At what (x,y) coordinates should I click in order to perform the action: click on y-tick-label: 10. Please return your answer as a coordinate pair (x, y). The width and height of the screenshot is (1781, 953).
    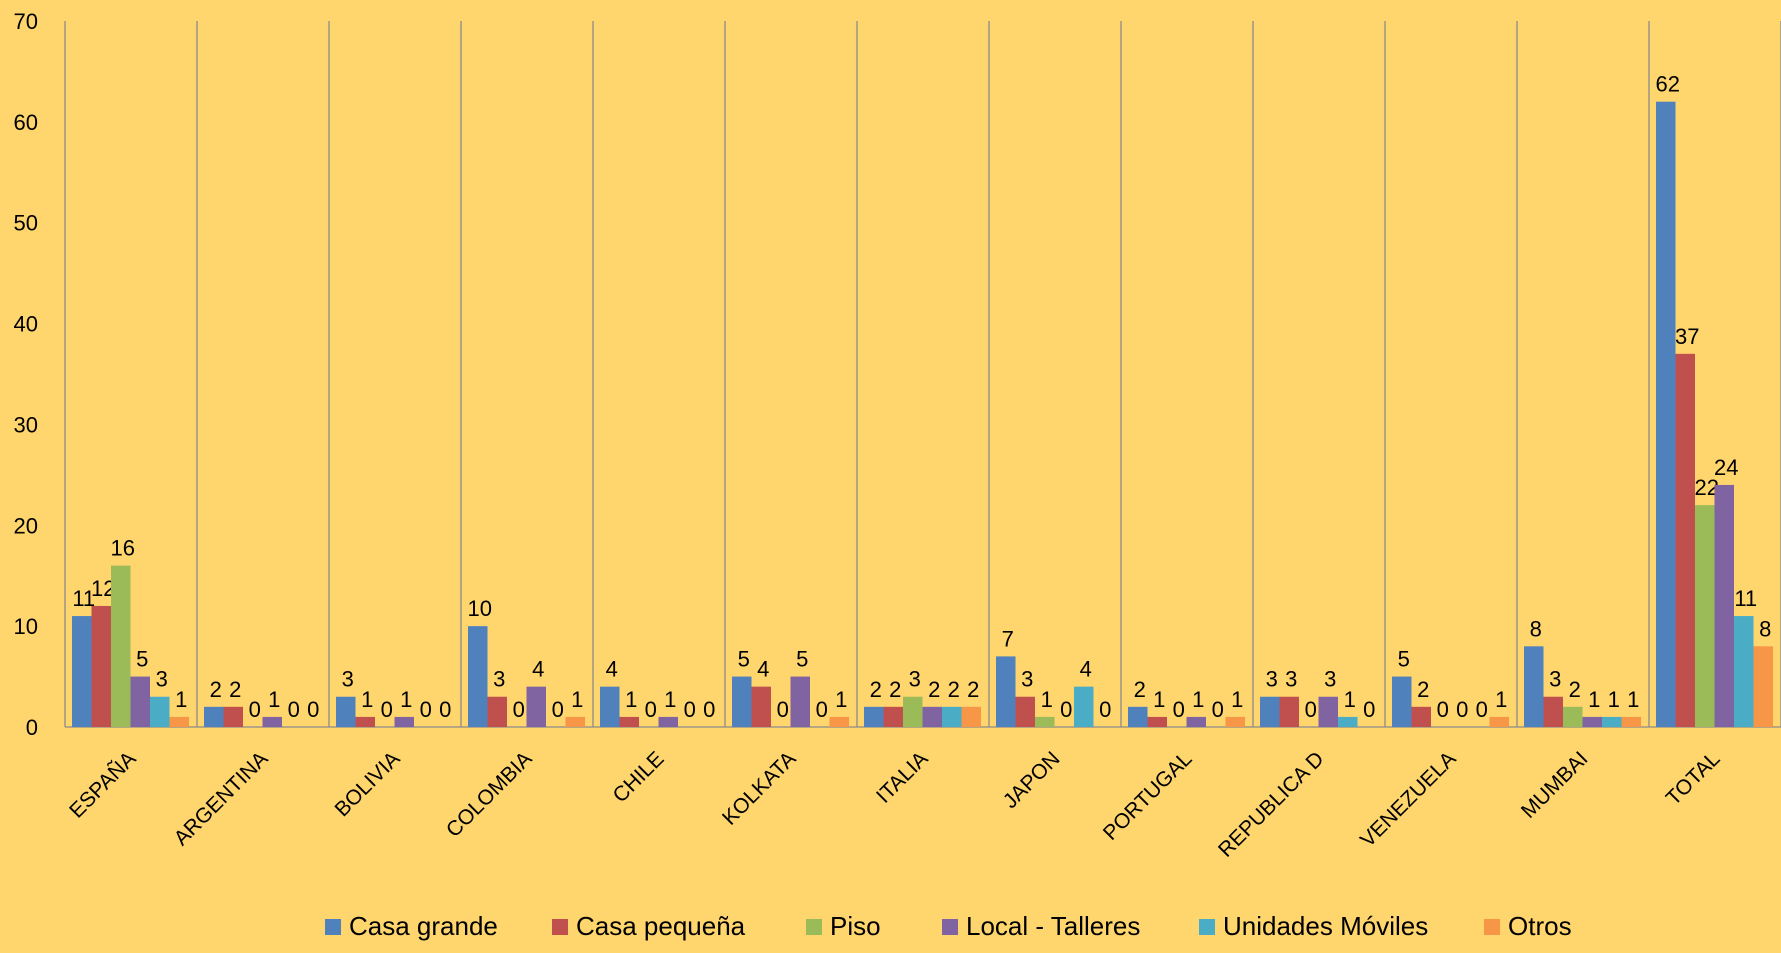
    Looking at the image, I should click on (26, 626).